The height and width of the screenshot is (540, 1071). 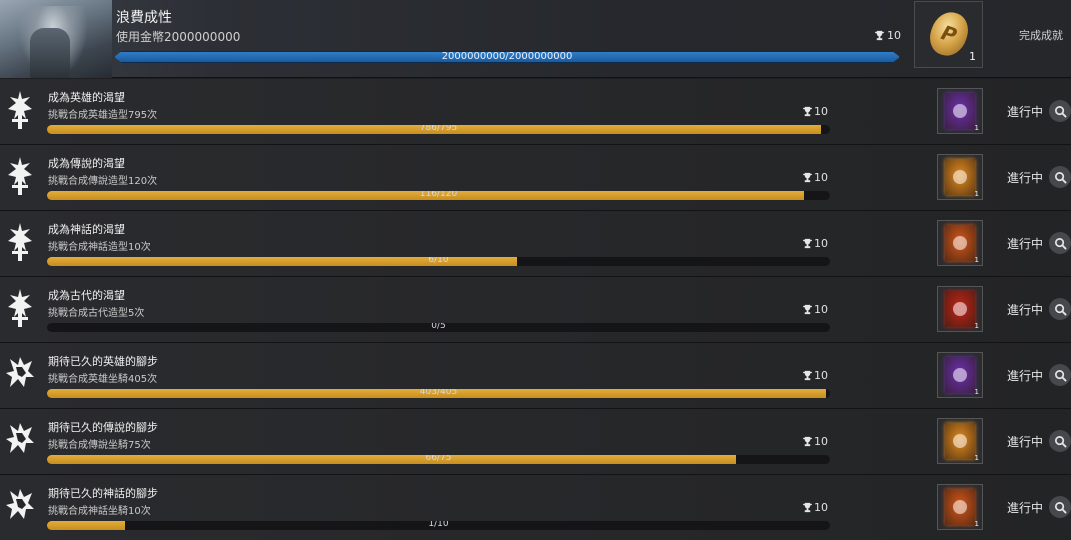 I want to click on achievement-description: 挑戰合成傳說坐騎75次, so click(x=99, y=445).